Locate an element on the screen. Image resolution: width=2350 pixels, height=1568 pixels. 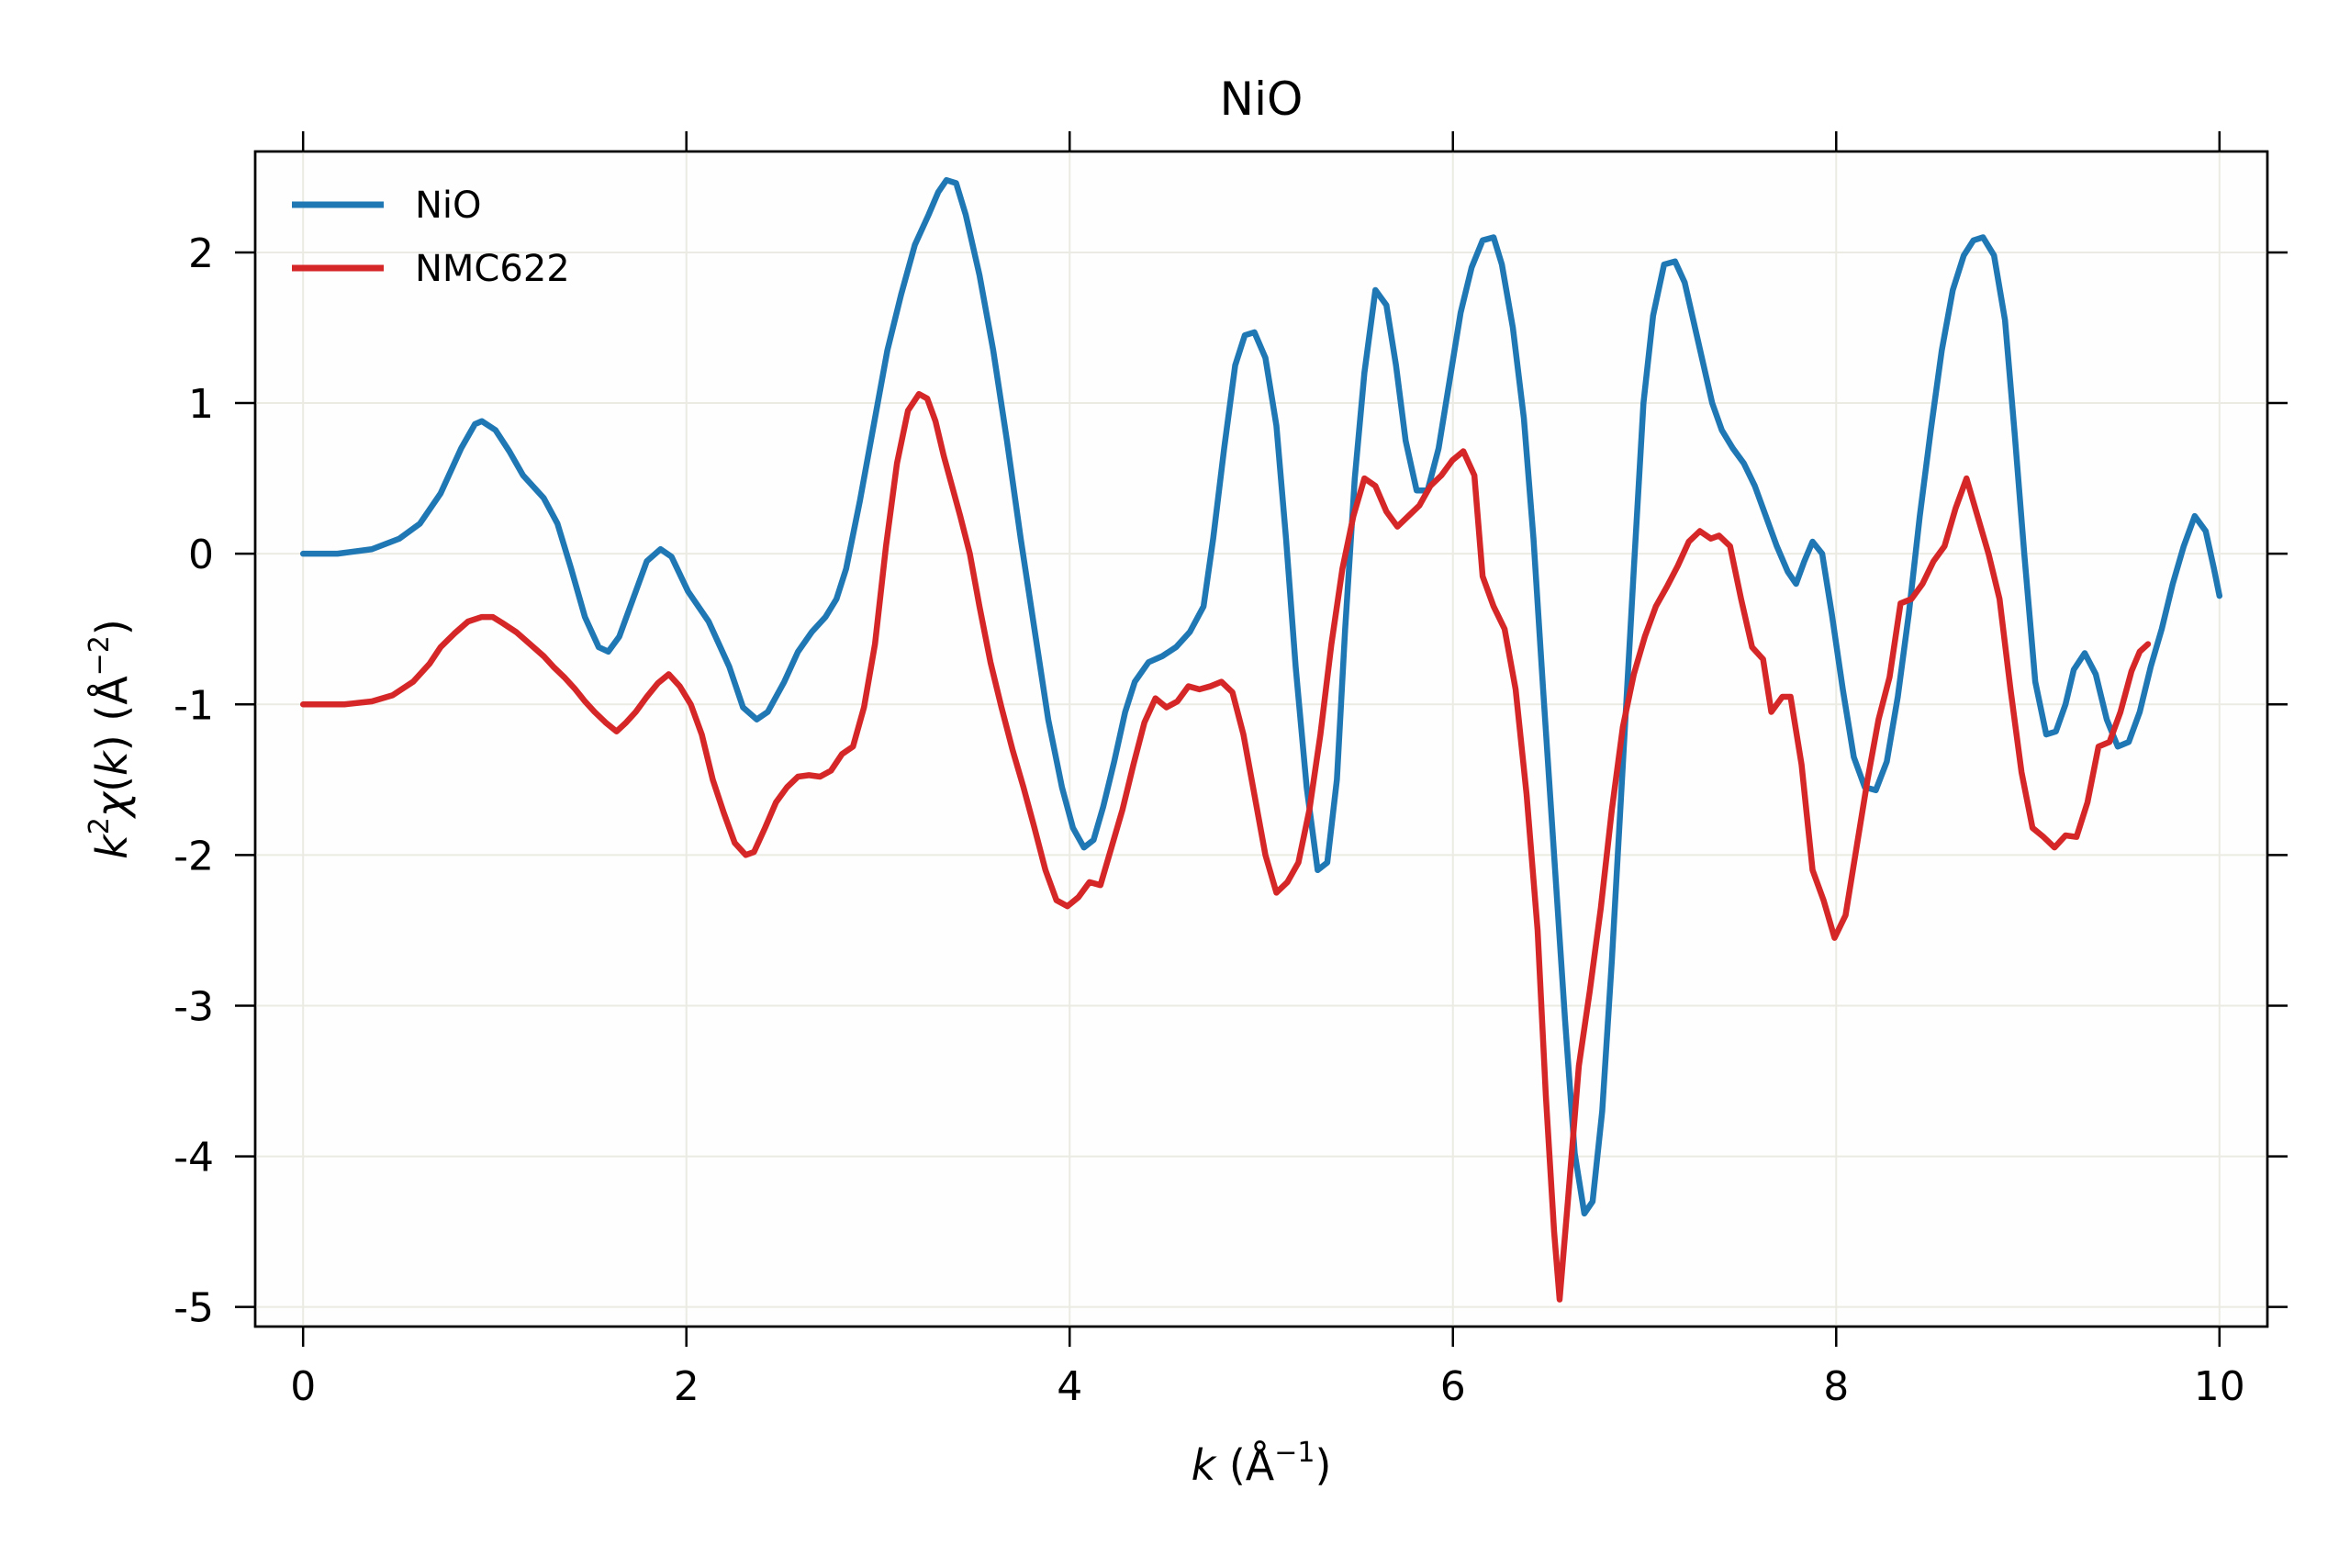
chart-title: NiO is located at coordinates (1262, 99).